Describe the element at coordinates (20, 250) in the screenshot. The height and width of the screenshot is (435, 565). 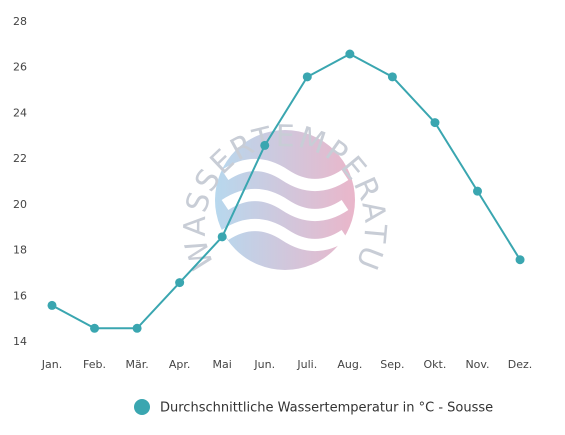
I see `y-tick-label: 18` at that location.